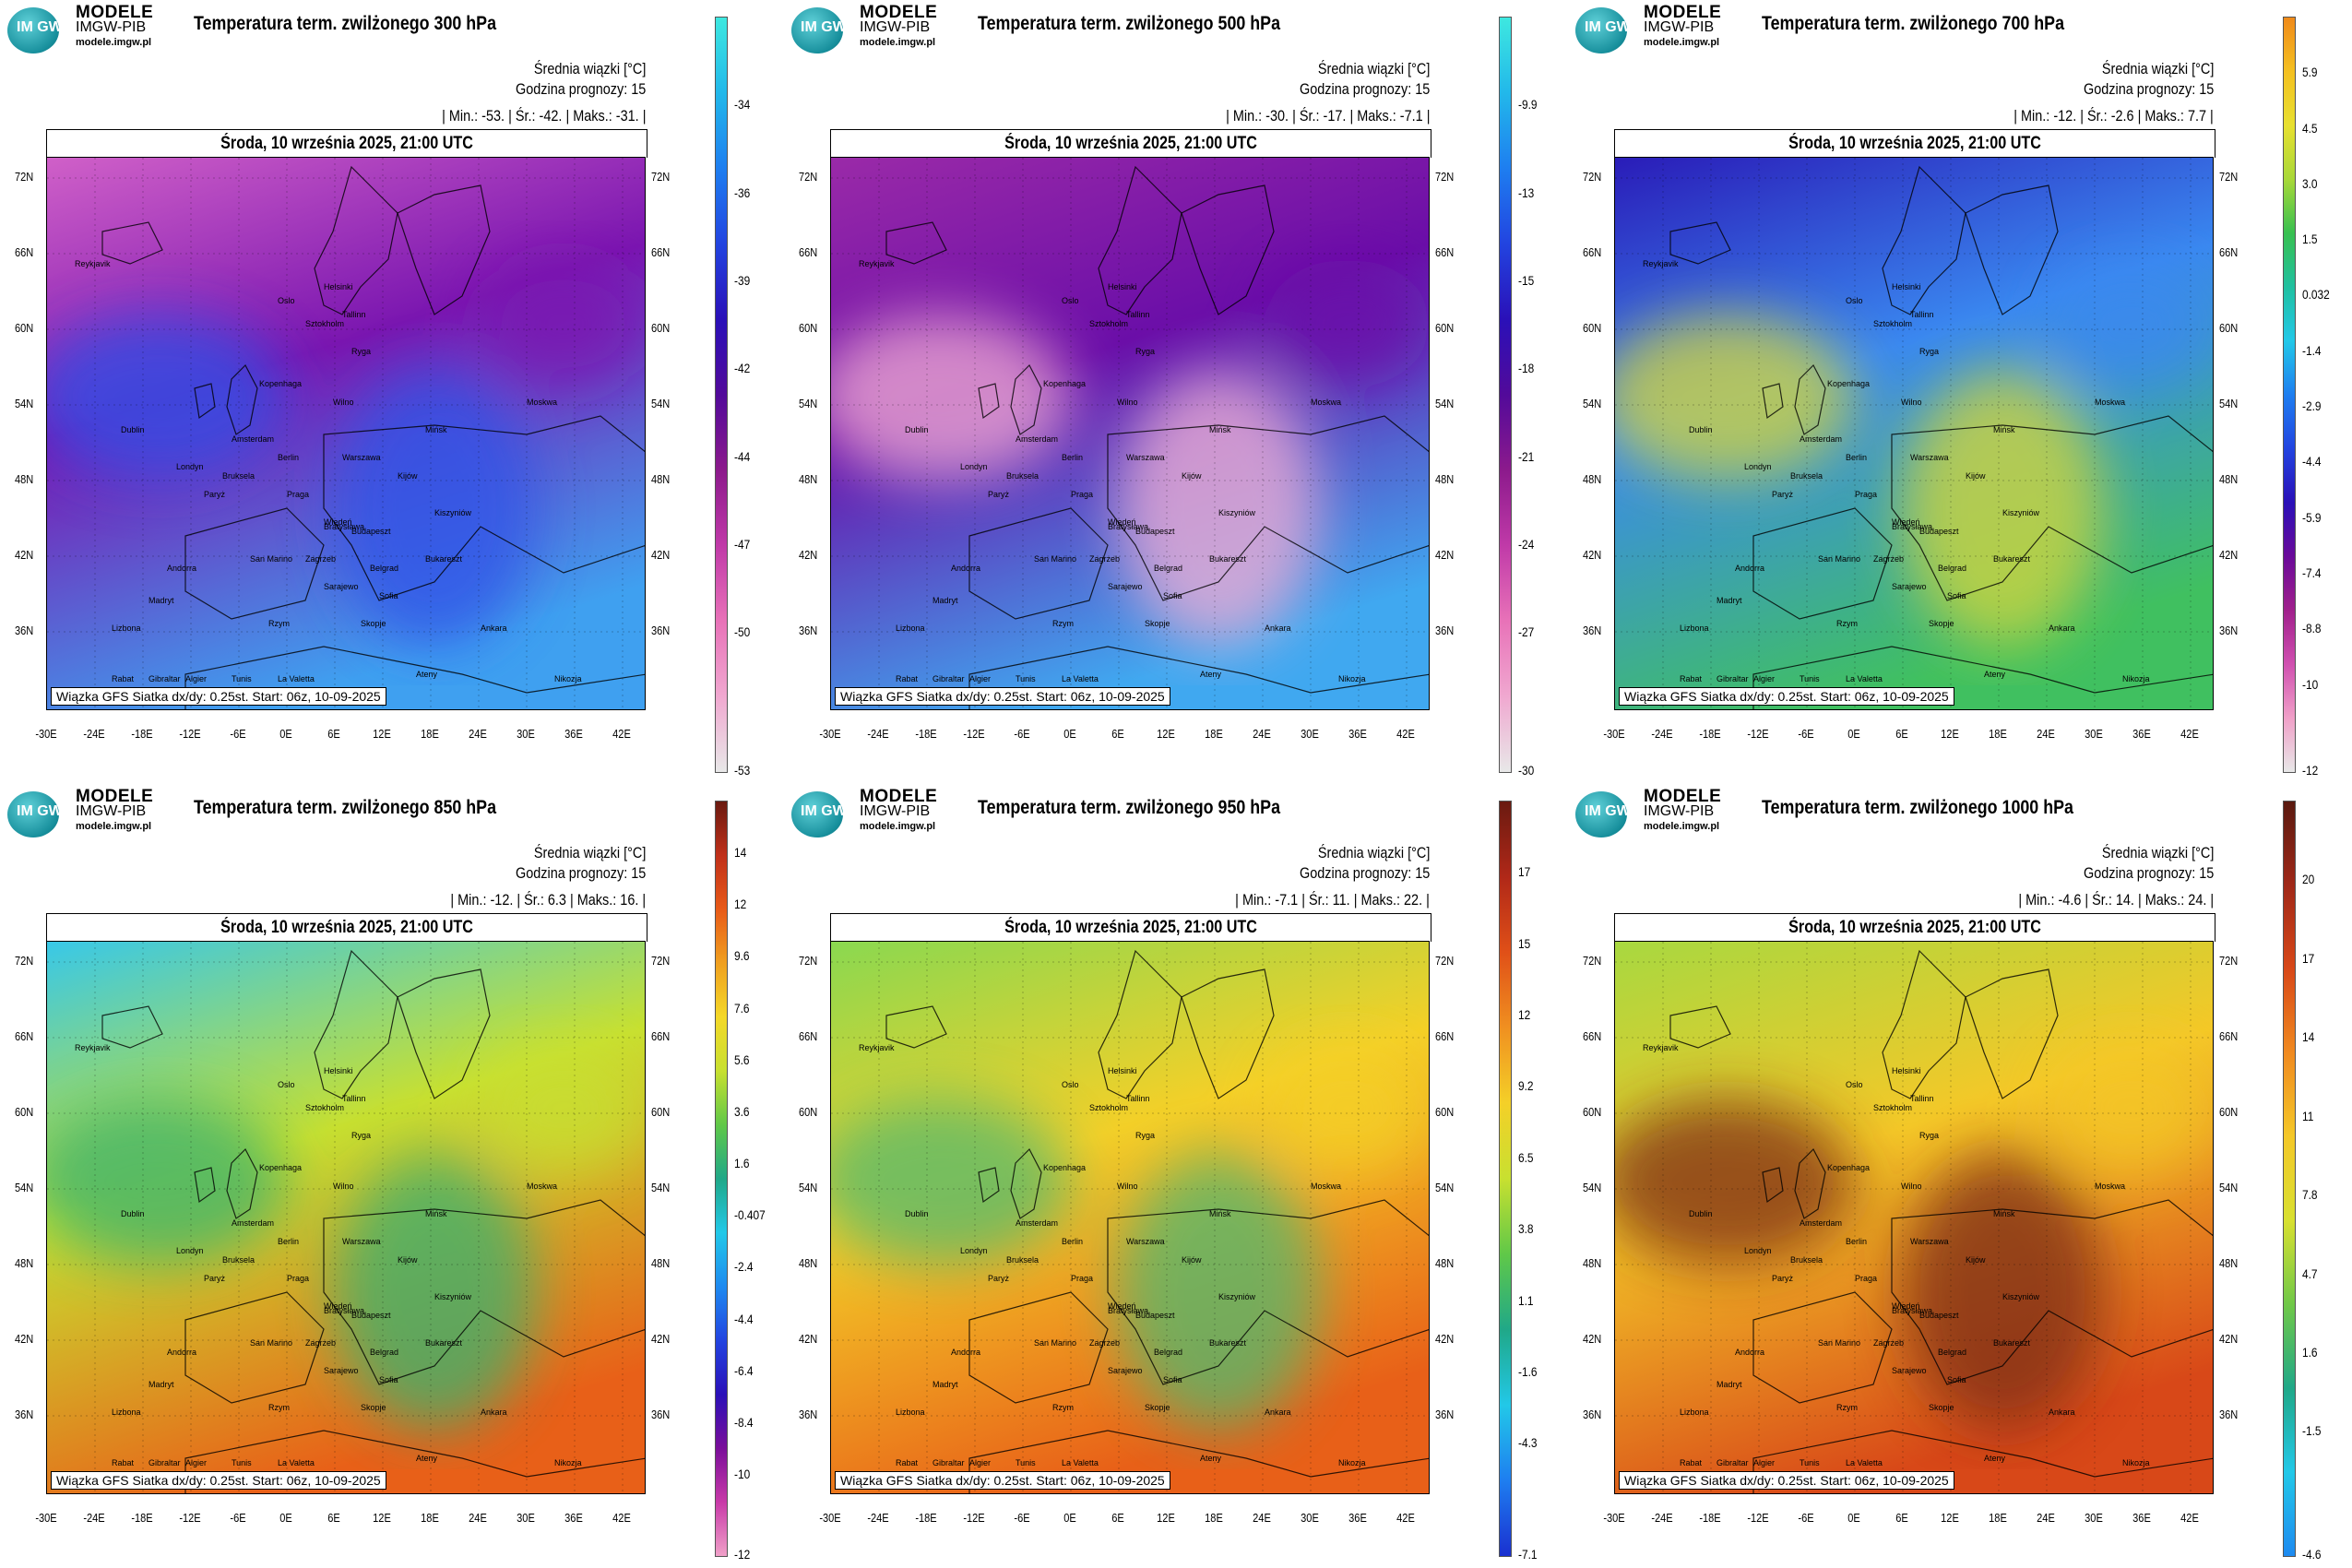 Image resolution: width=2352 pixels, height=1568 pixels. Describe the element at coordinates (40, 27) in the screenshot. I see `logo-text: IM GW` at that location.